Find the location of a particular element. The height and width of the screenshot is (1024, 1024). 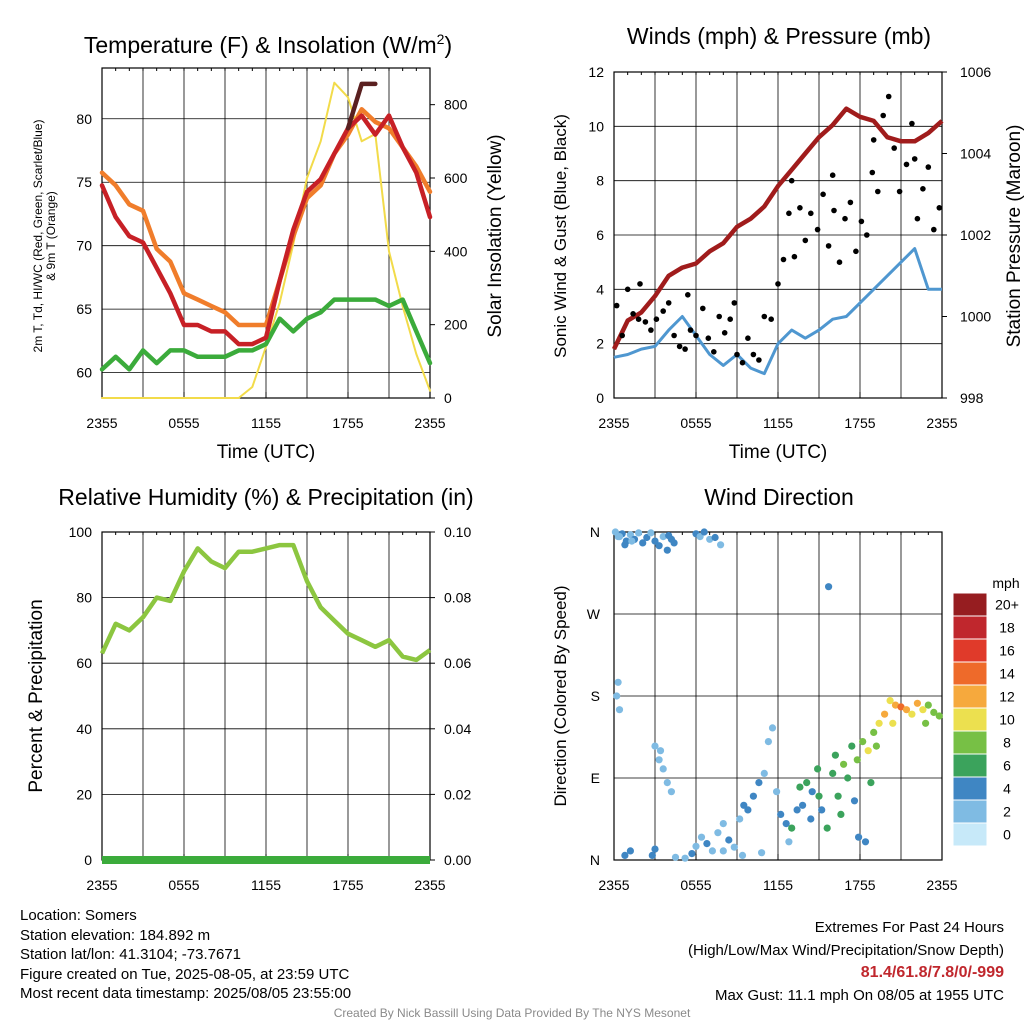

legend-label: 16 is located at coordinates (1007, 651).